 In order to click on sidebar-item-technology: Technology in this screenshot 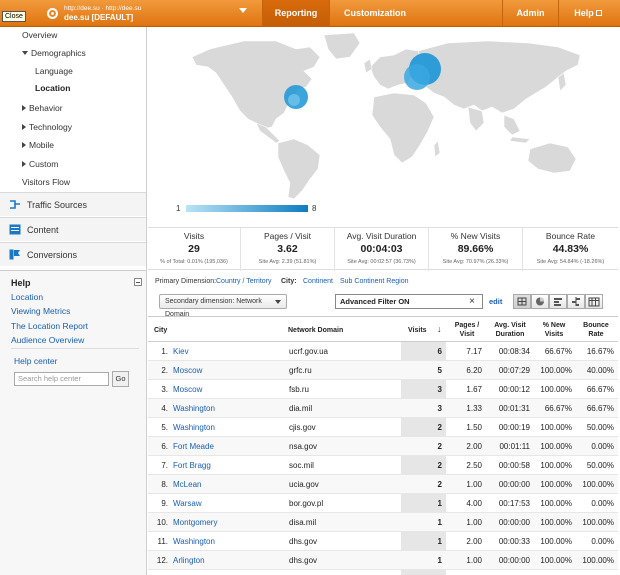, I will do `click(47, 127)`.